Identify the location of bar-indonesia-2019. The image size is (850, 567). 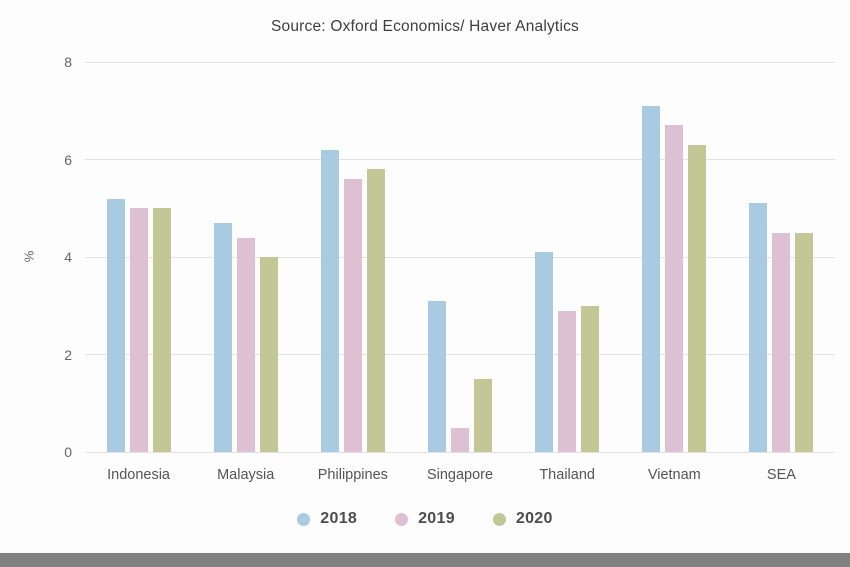
(138, 330).